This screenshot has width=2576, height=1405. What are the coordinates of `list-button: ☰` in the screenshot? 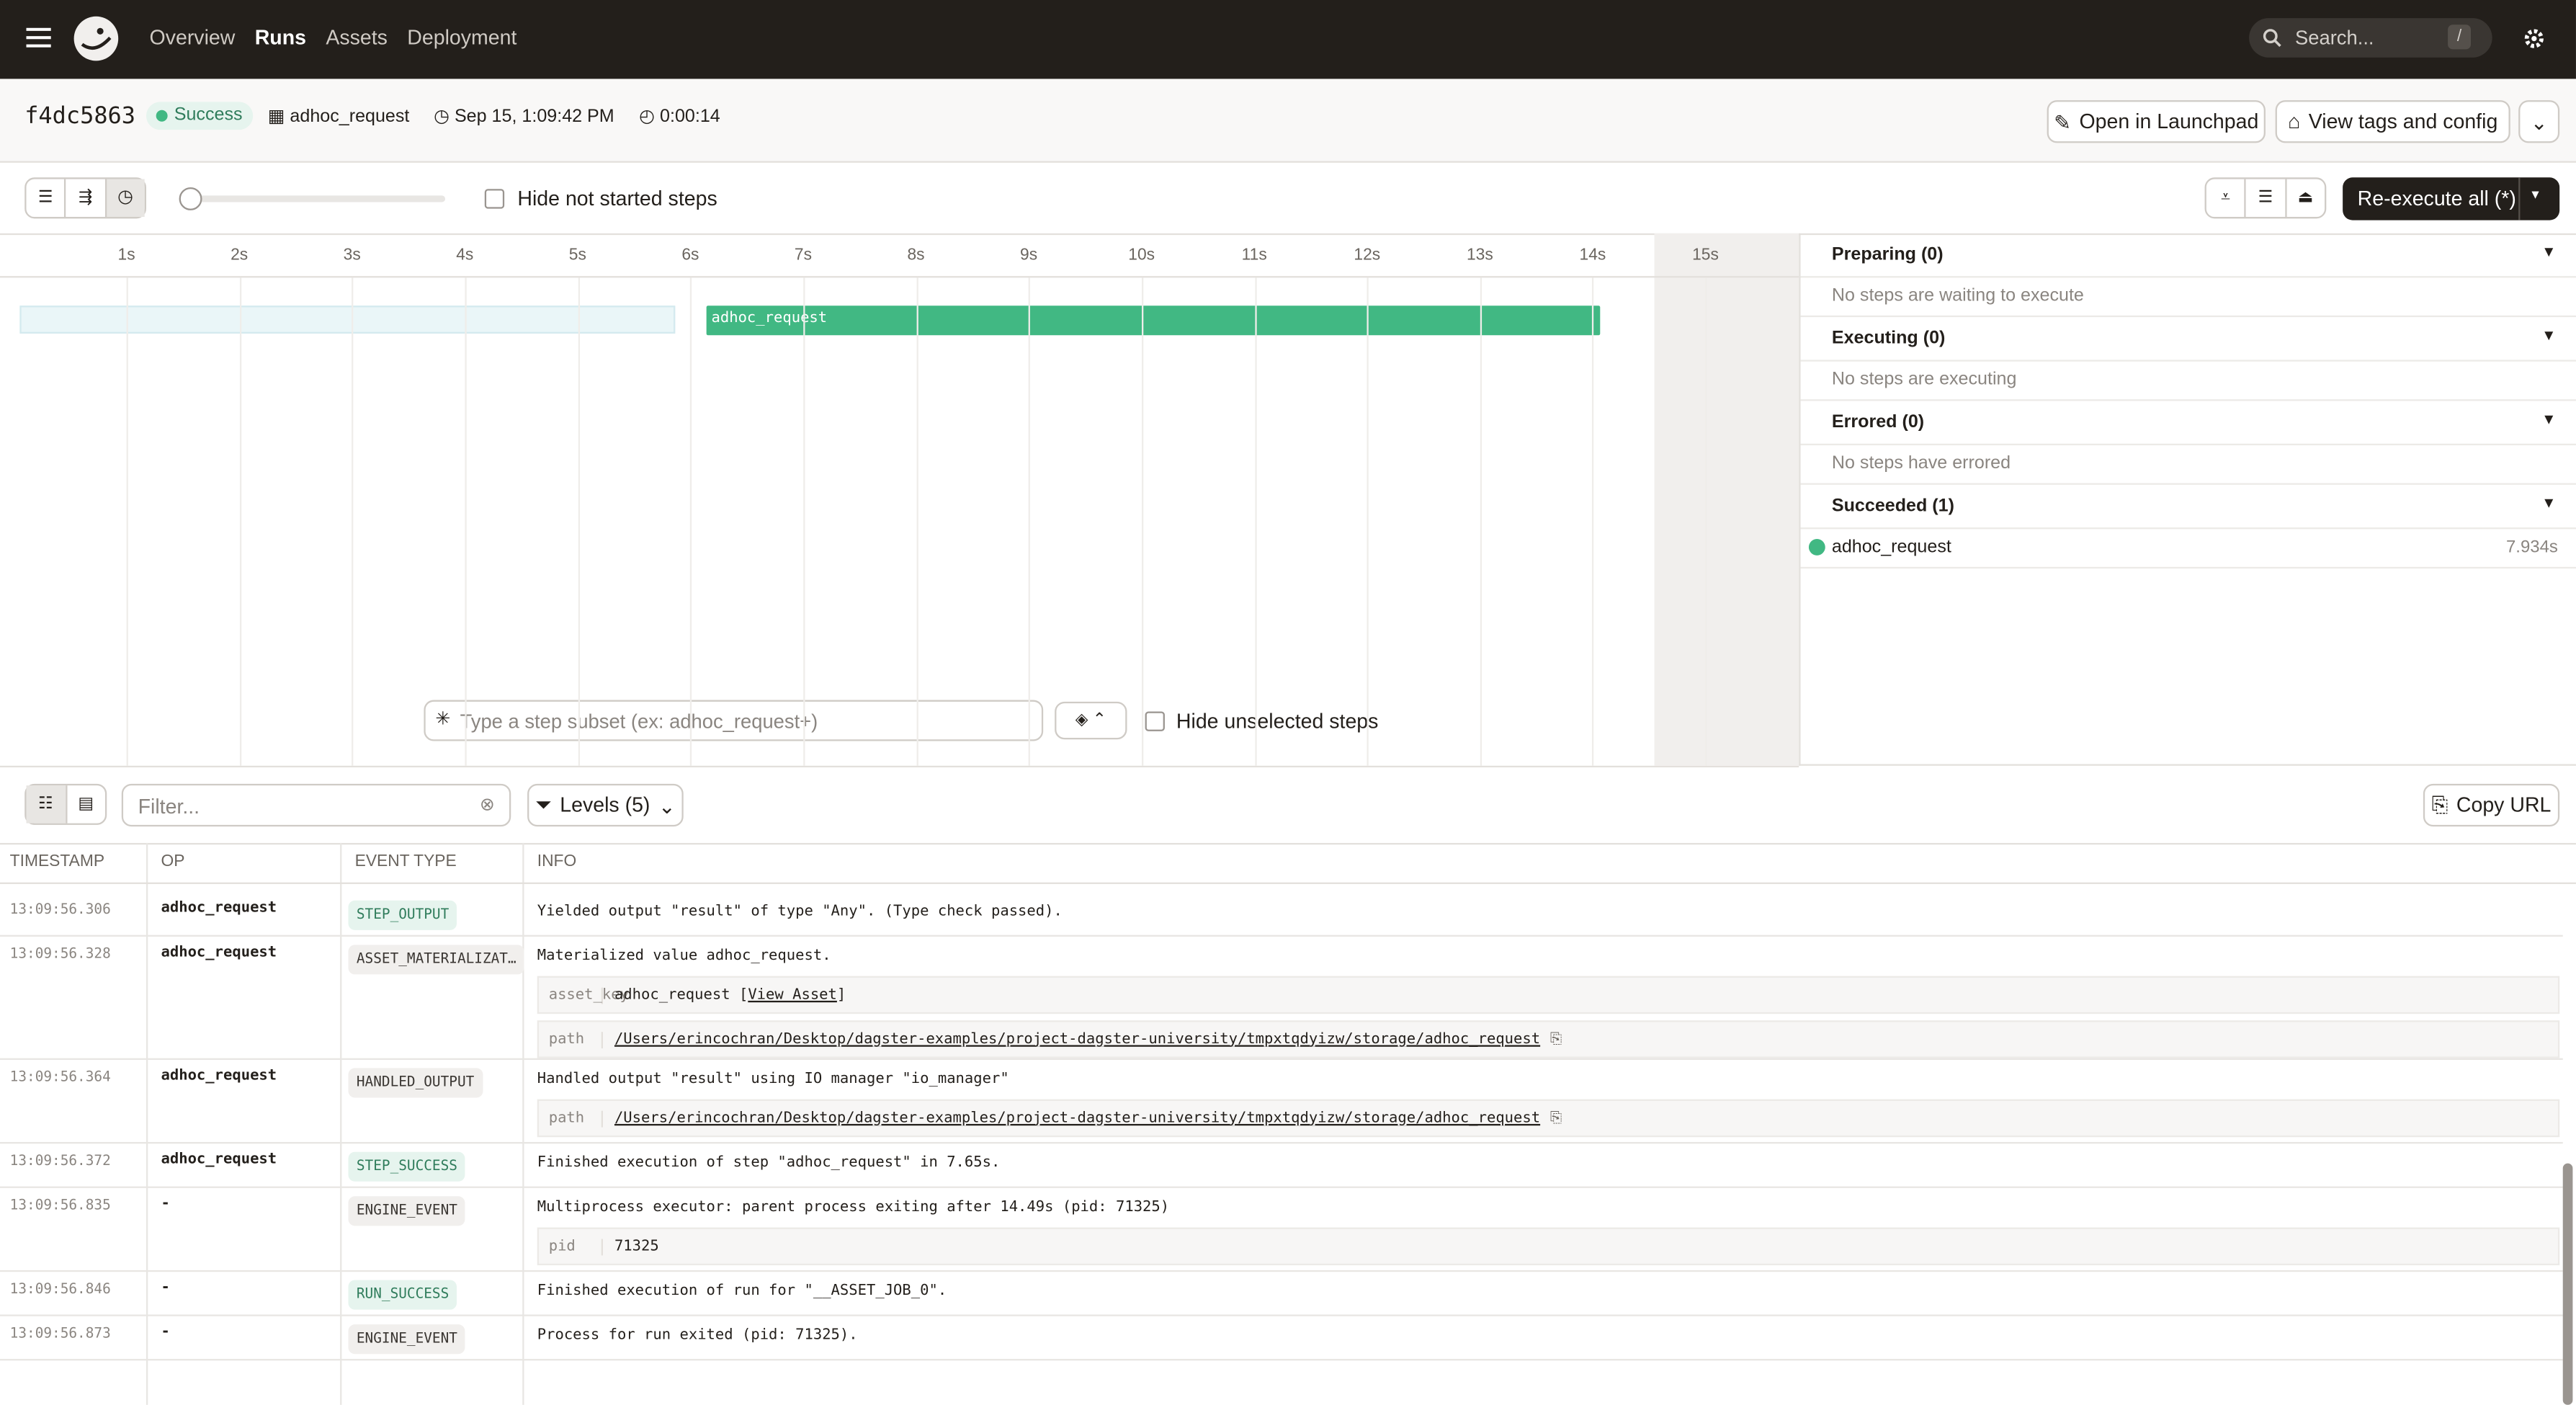 It's located at (2264, 198).